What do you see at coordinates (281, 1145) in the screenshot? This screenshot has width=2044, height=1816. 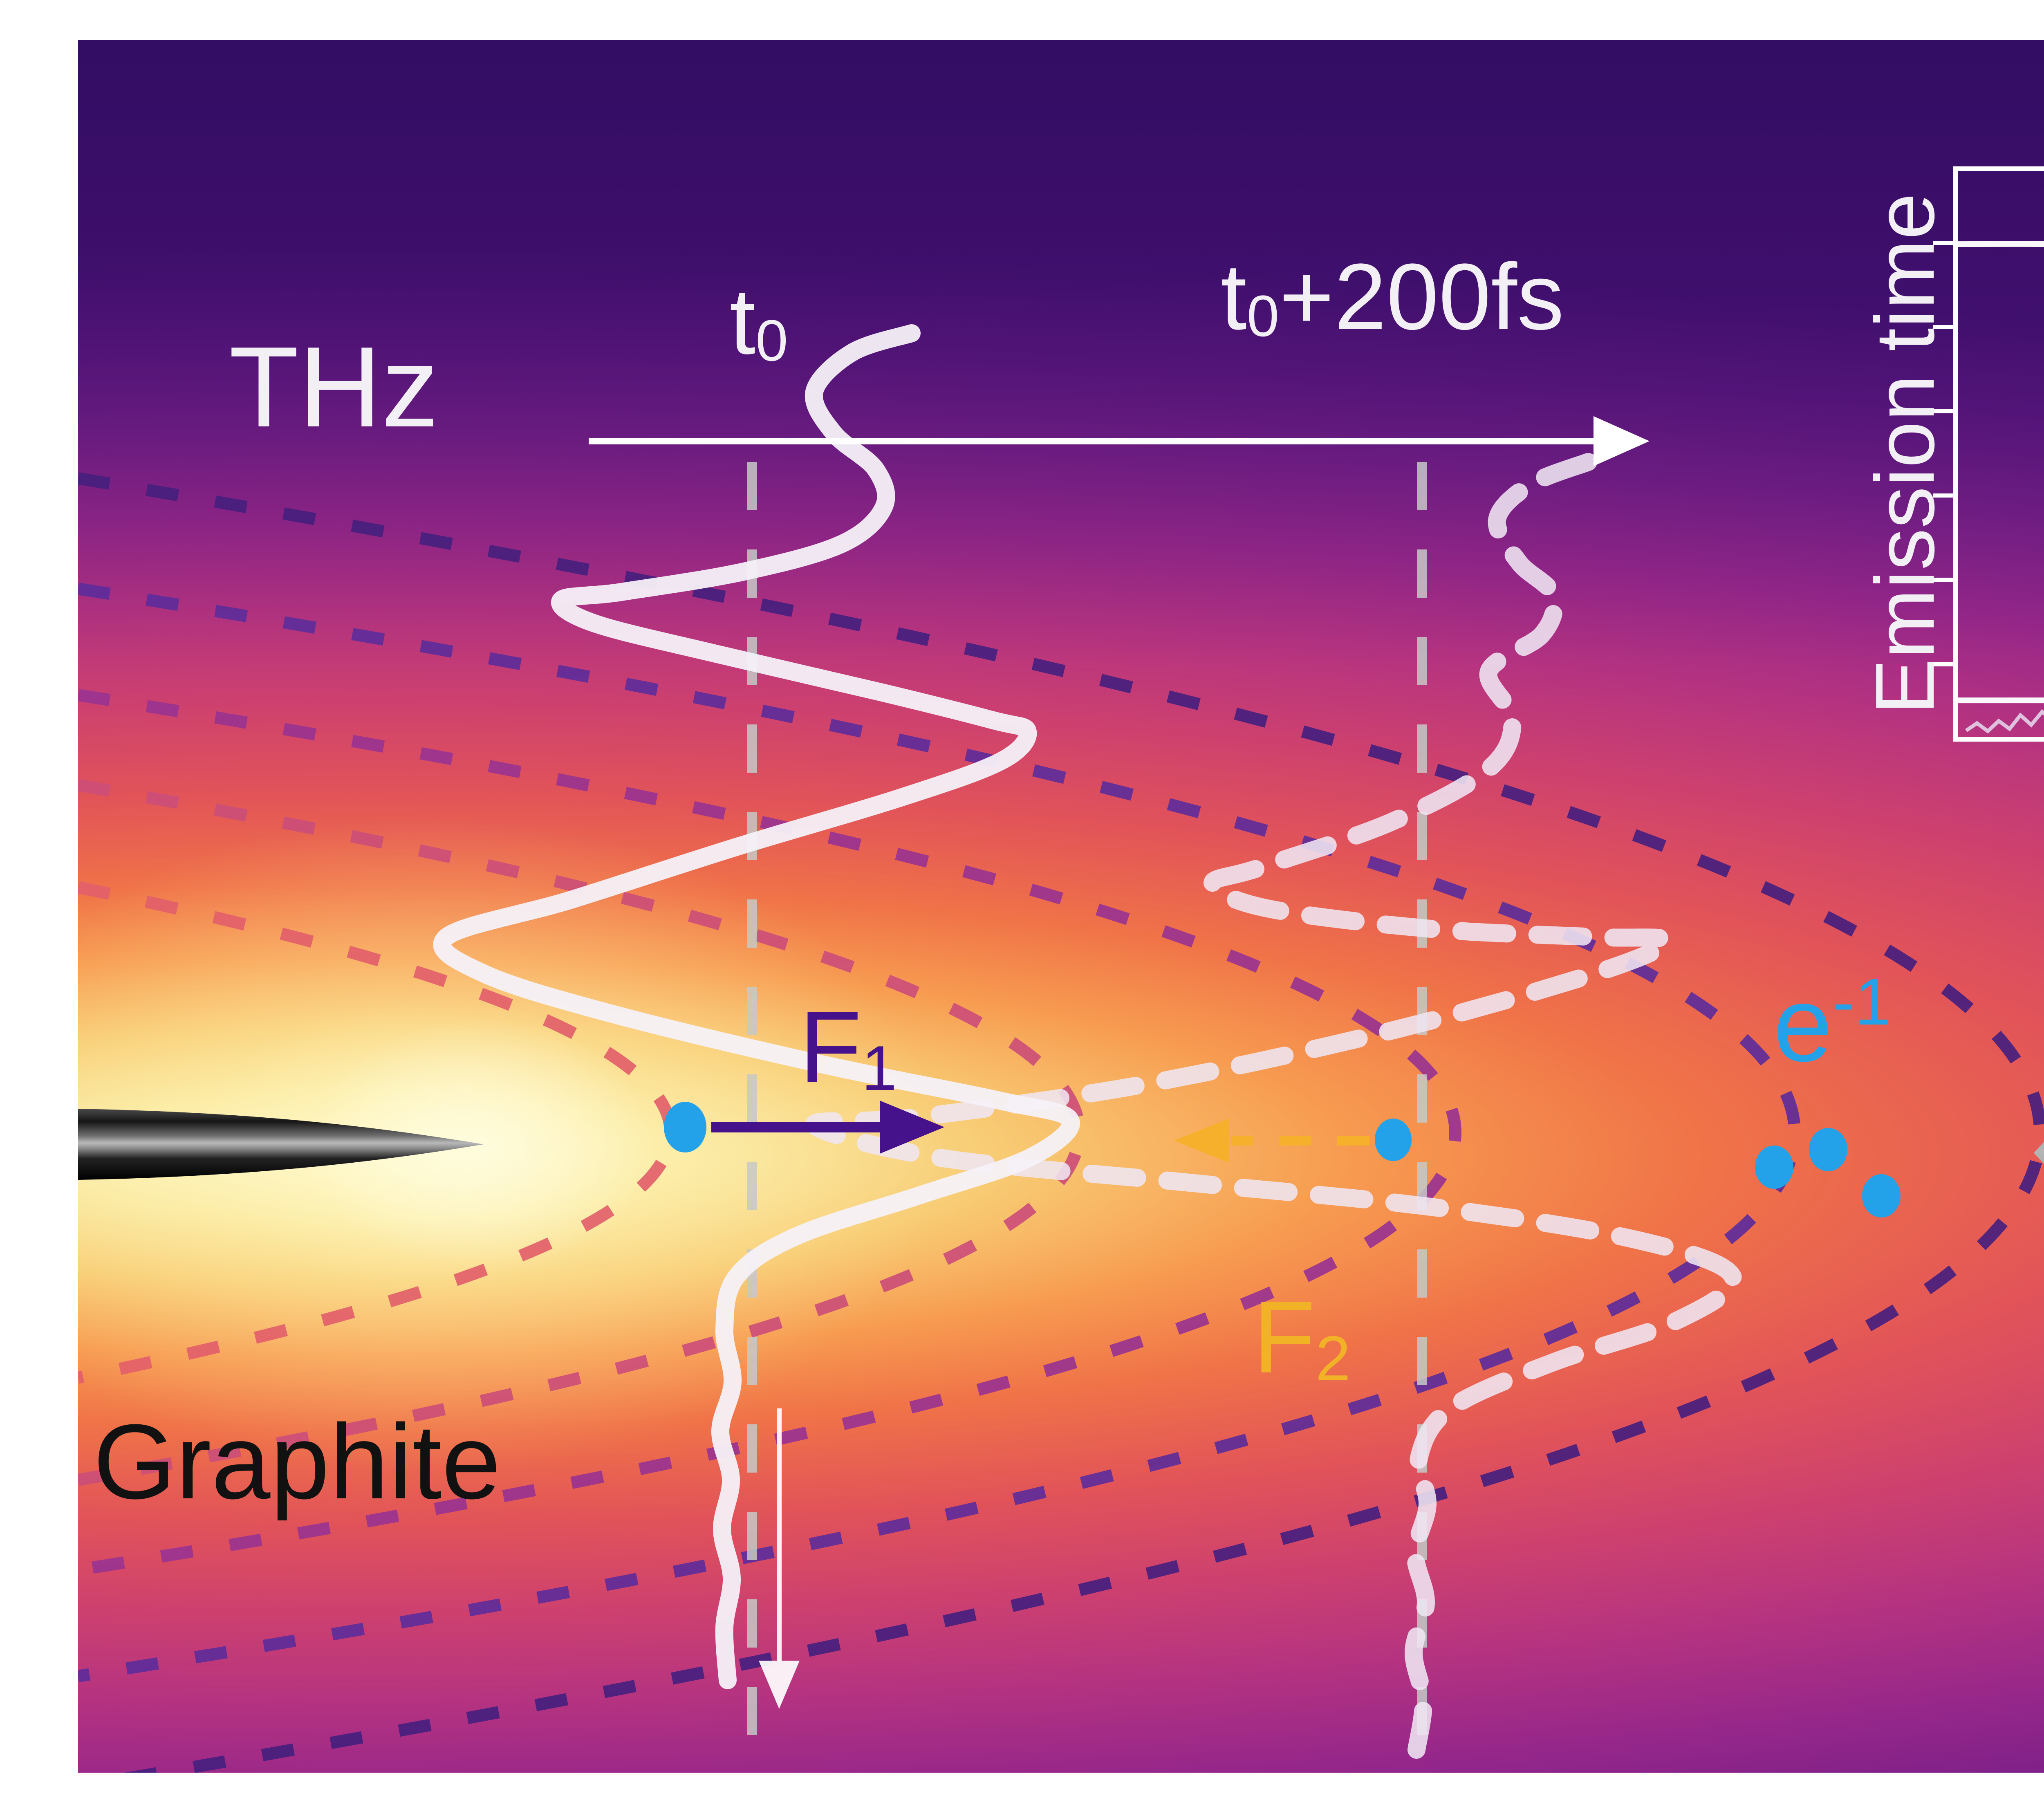 I see `graphite-needle` at bounding box center [281, 1145].